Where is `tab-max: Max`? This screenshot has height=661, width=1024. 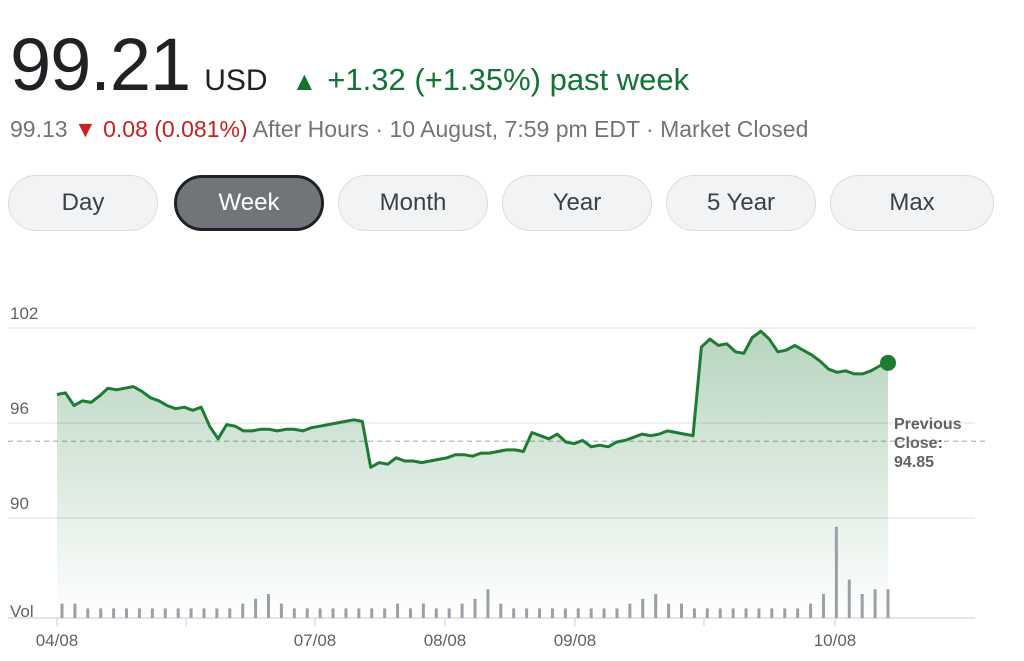 tab-max: Max is located at coordinates (912, 203).